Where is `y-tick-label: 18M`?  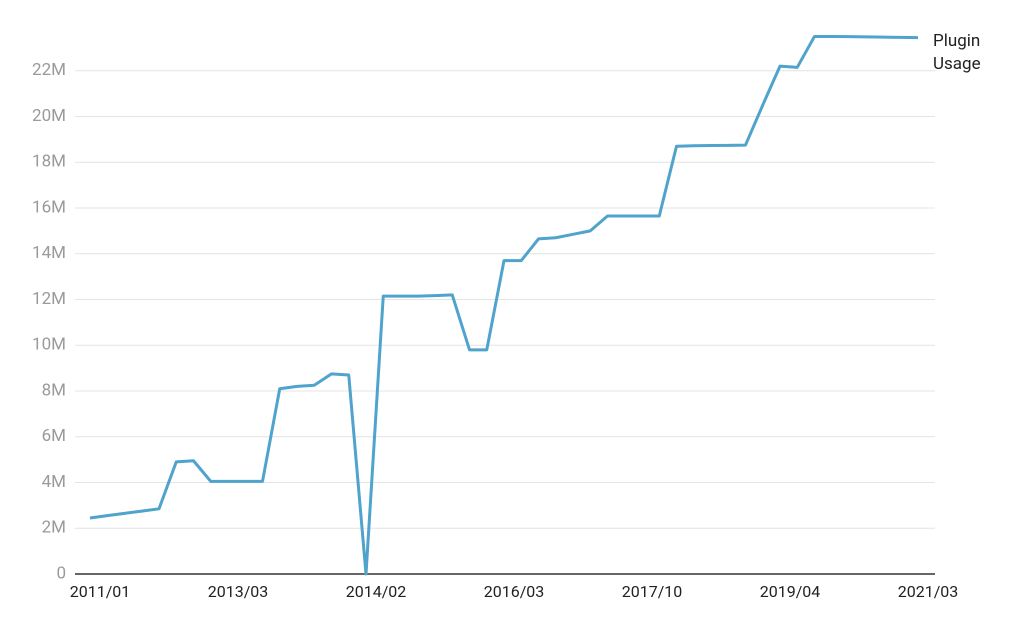 y-tick-label: 18M is located at coordinates (49, 162).